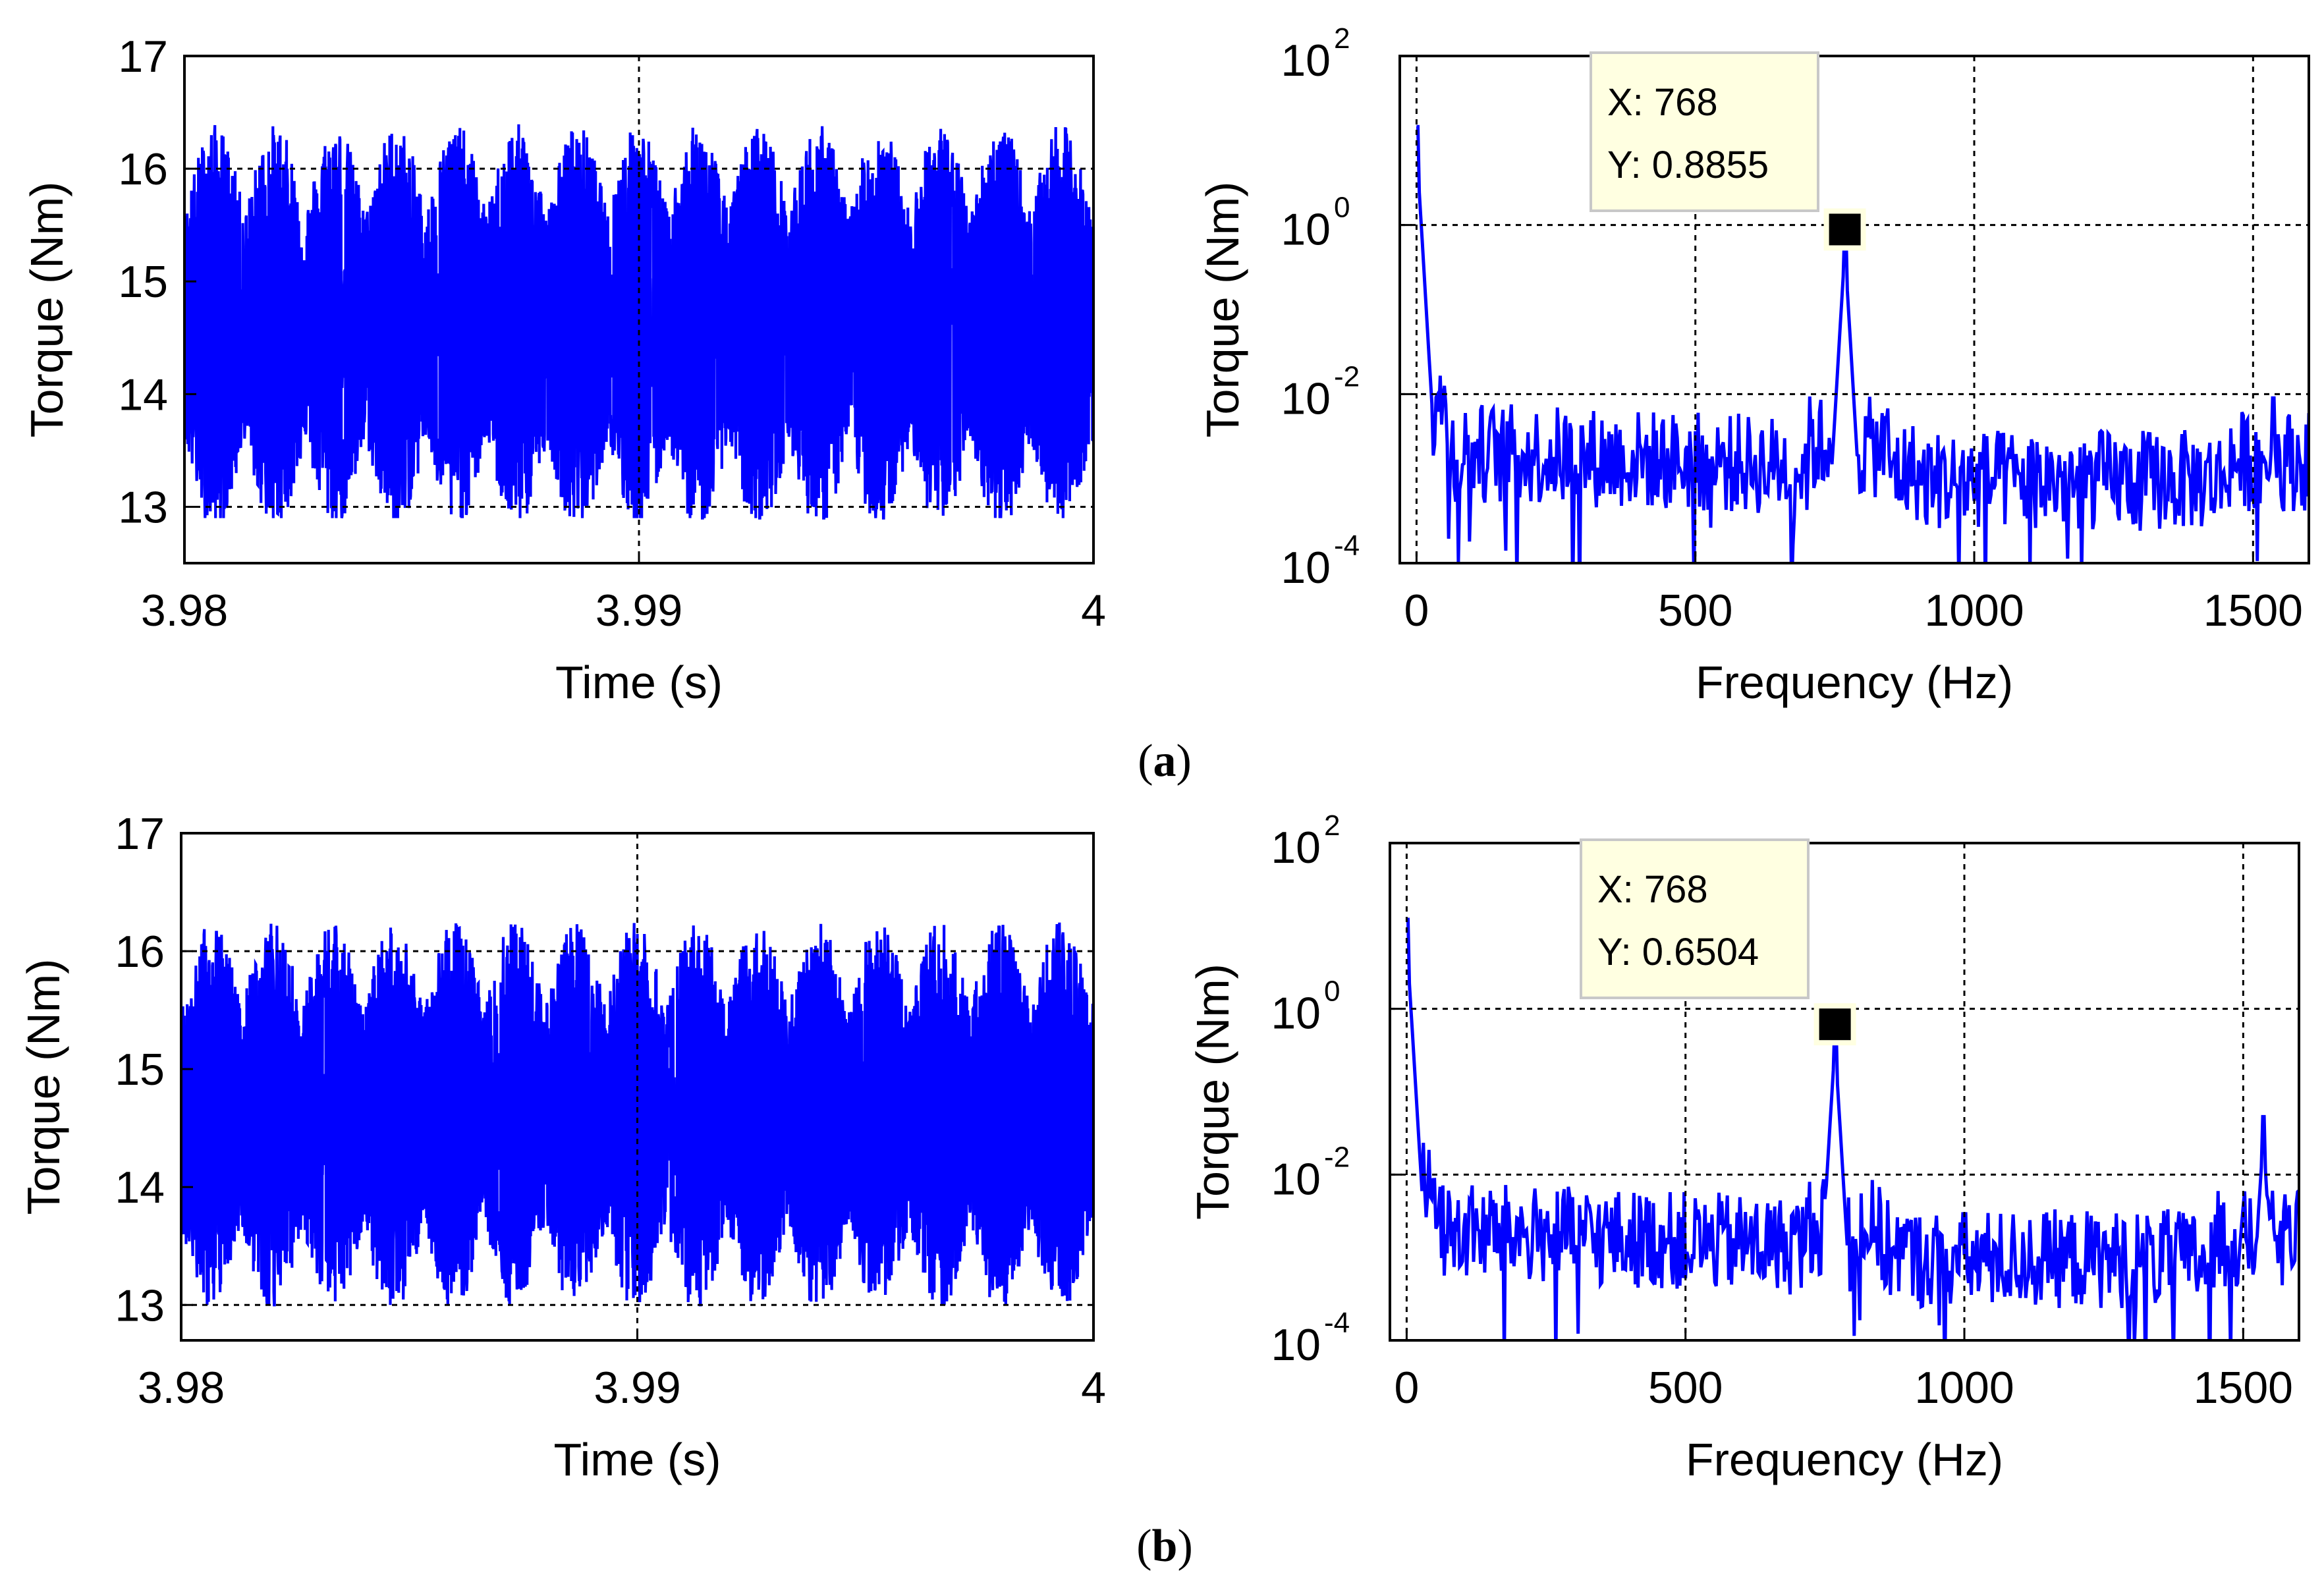  What do you see at coordinates (1678, 952) in the screenshot?
I see `datatip-y-label: Y: 0.6504` at bounding box center [1678, 952].